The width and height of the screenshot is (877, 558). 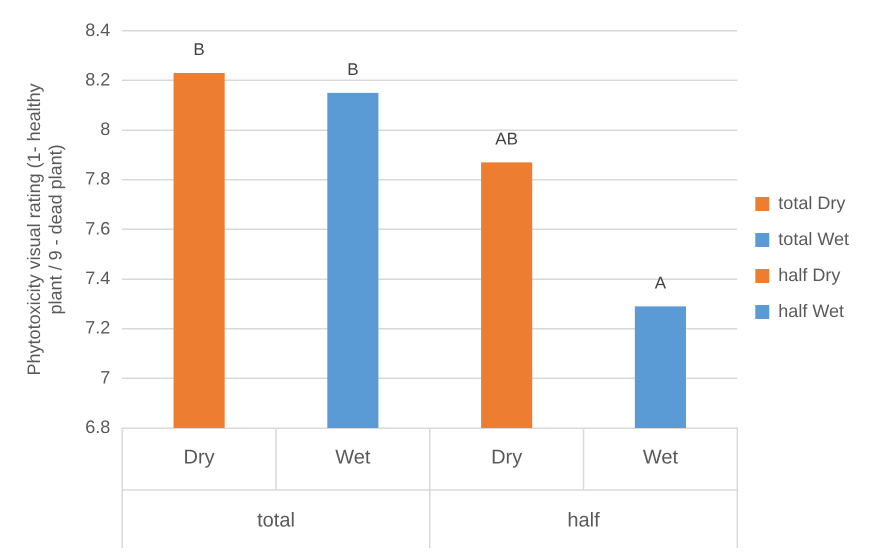 I want to click on y-tick-label: 8.2, so click(x=97, y=79).